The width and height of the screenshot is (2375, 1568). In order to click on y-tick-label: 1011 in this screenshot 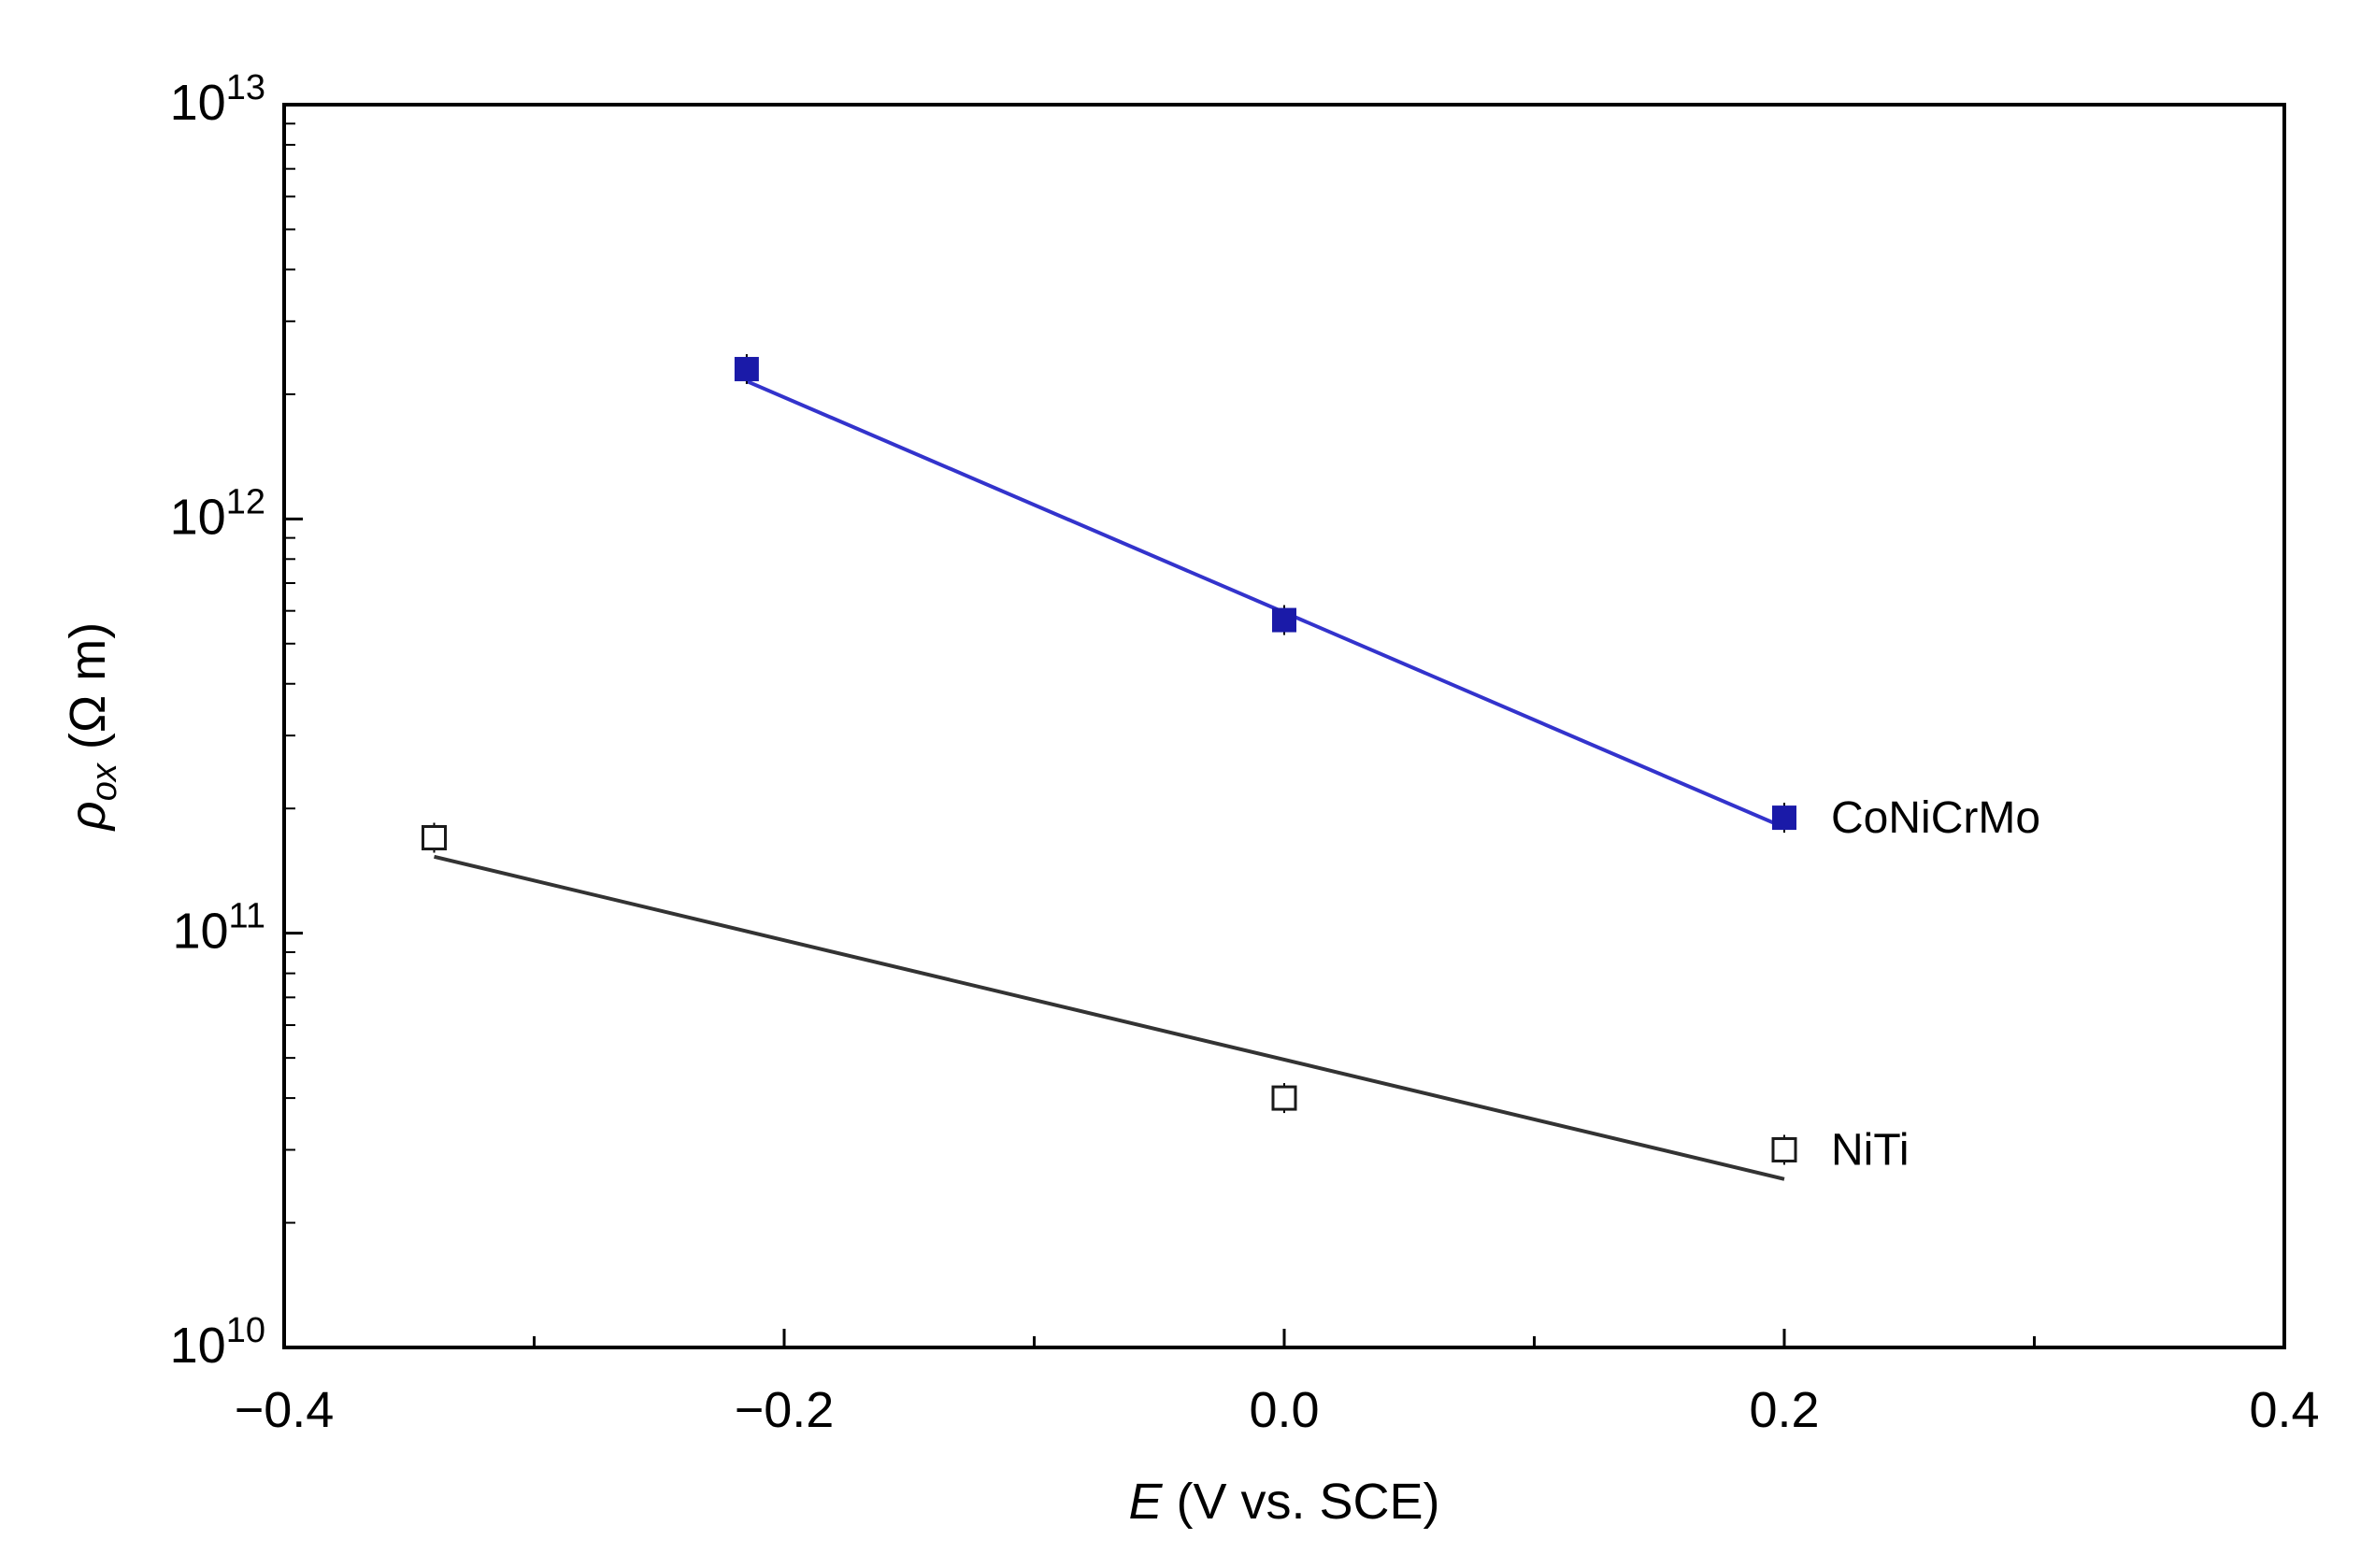, I will do `click(218, 929)`.